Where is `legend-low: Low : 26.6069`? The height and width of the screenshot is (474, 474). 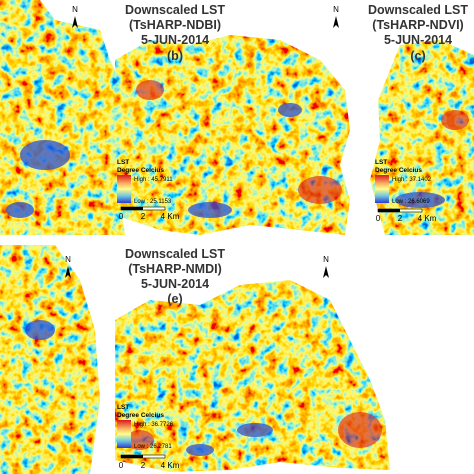
legend-low: Low : 26.6069 is located at coordinates (411, 202).